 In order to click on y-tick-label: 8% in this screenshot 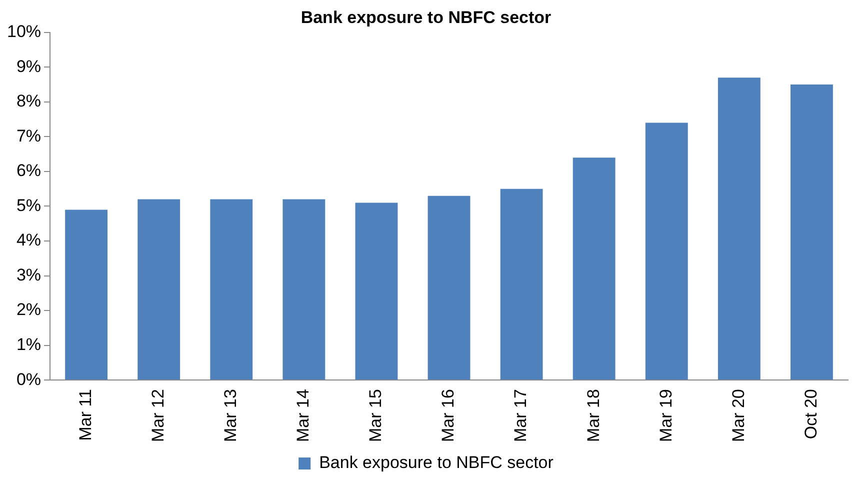, I will do `click(29, 101)`.